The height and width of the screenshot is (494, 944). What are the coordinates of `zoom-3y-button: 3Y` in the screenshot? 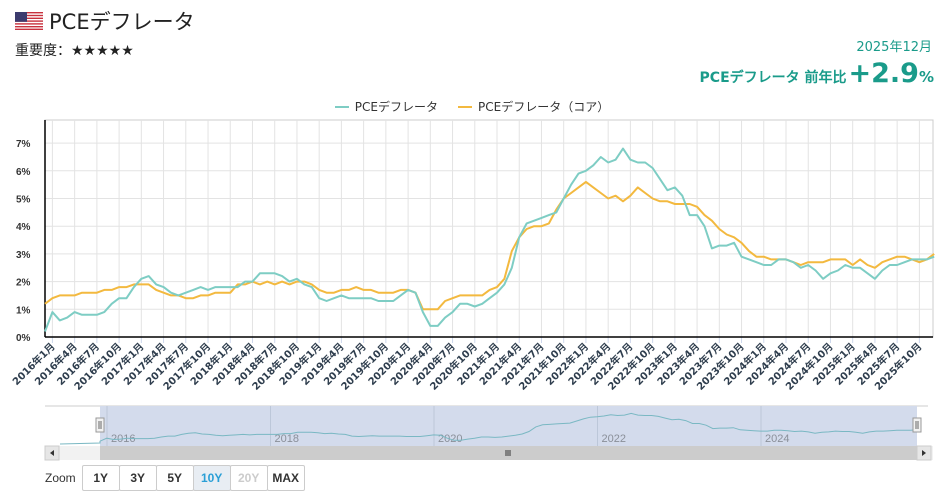 It's located at (137, 478).